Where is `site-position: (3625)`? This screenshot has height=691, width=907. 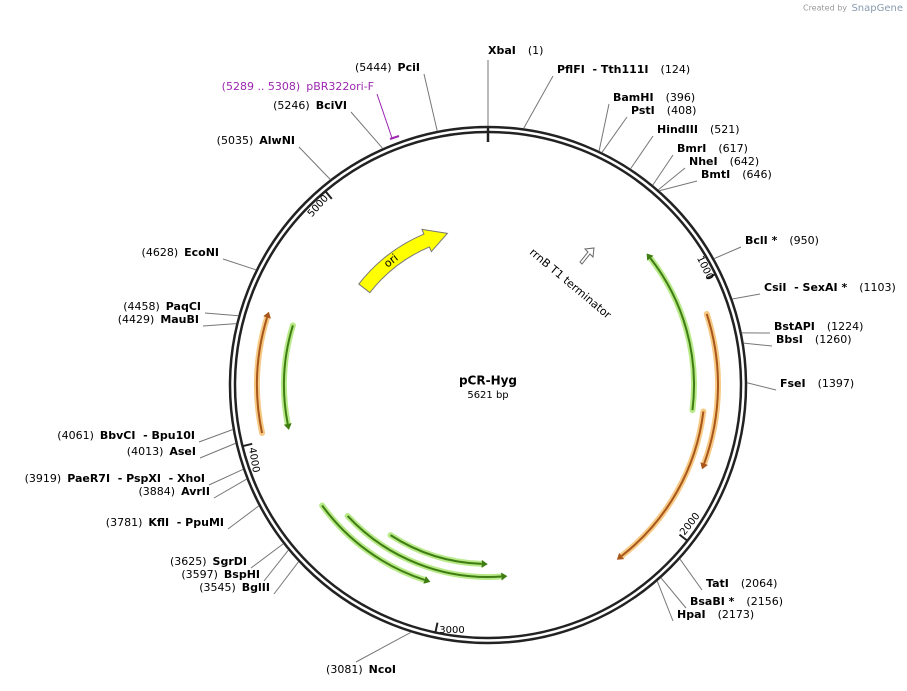
site-position: (3625) is located at coordinates (188, 561).